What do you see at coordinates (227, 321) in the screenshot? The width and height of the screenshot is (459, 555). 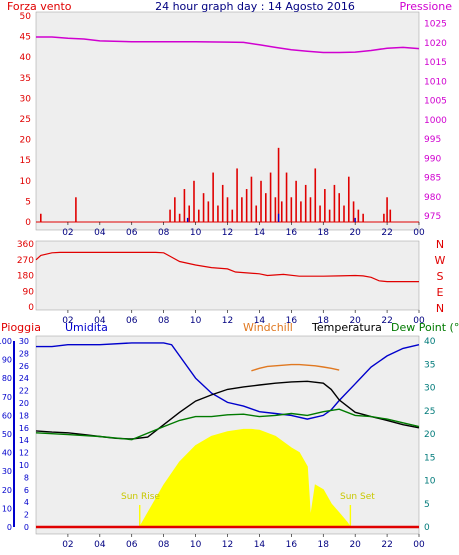 I see `mid-xtick-label: 12` at bounding box center [227, 321].